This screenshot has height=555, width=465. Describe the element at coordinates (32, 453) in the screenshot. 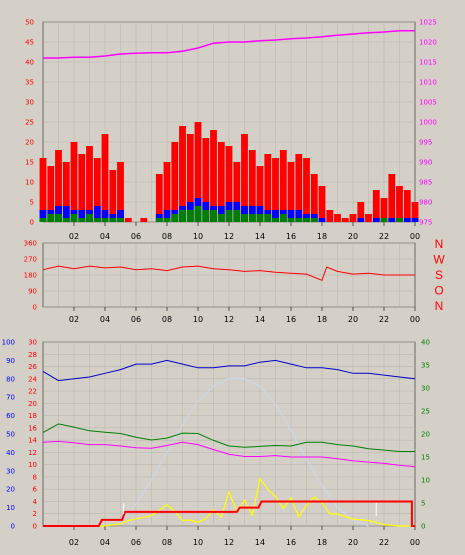

I see `rain-tick-label: 12` at that location.